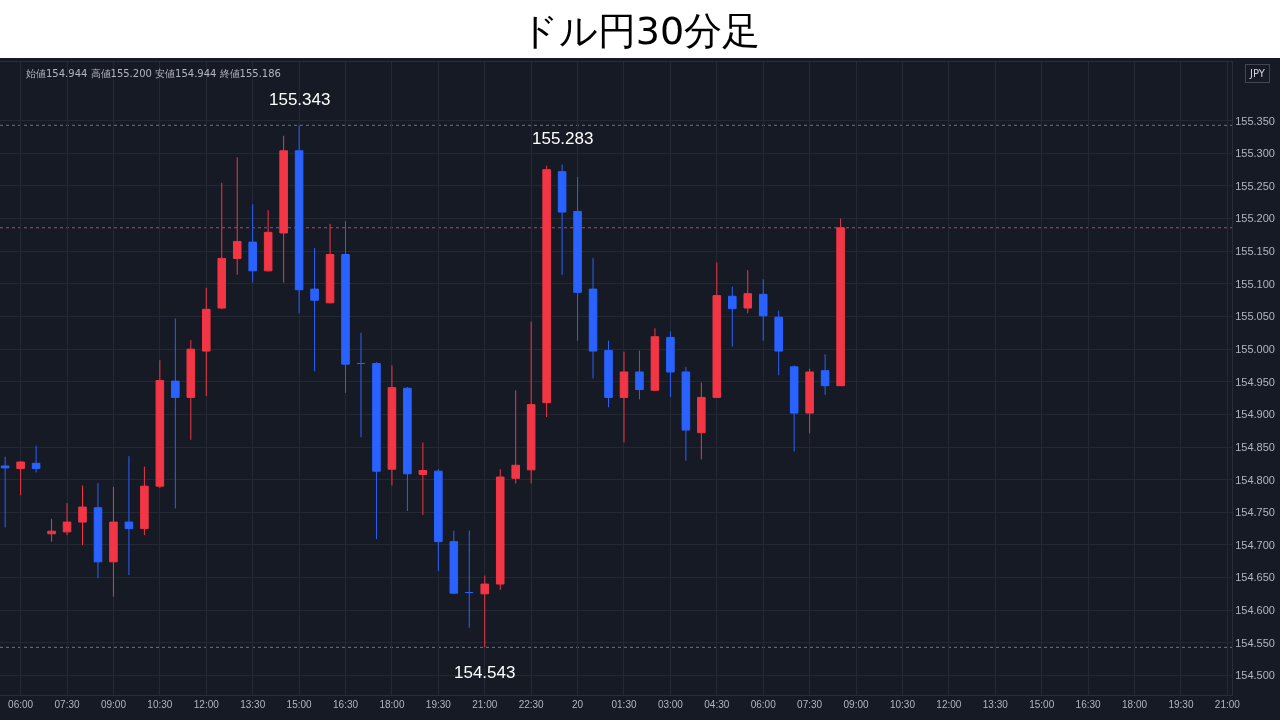  What do you see at coordinates (1255, 544) in the screenshot?
I see `y-tick-label: 154.700` at bounding box center [1255, 544].